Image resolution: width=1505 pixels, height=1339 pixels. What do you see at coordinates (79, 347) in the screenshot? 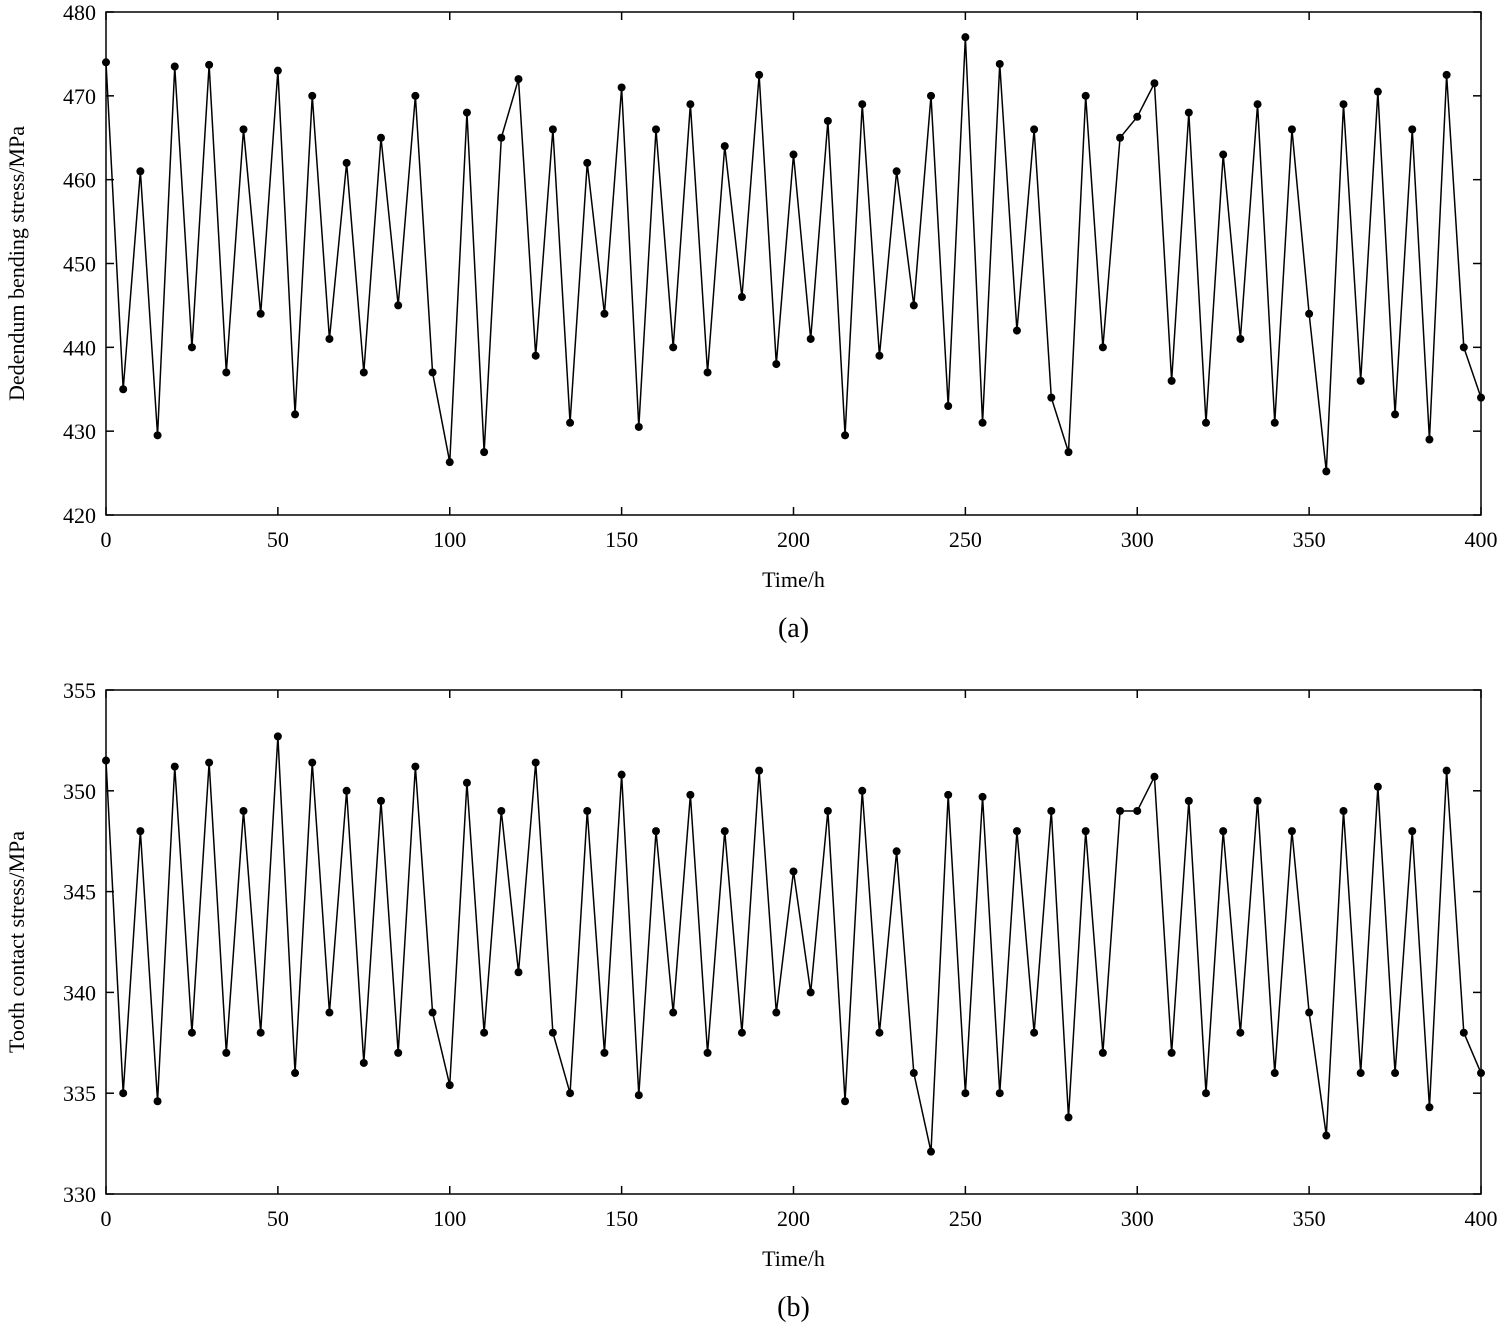
I see `y-tick-label: 440` at bounding box center [79, 347].